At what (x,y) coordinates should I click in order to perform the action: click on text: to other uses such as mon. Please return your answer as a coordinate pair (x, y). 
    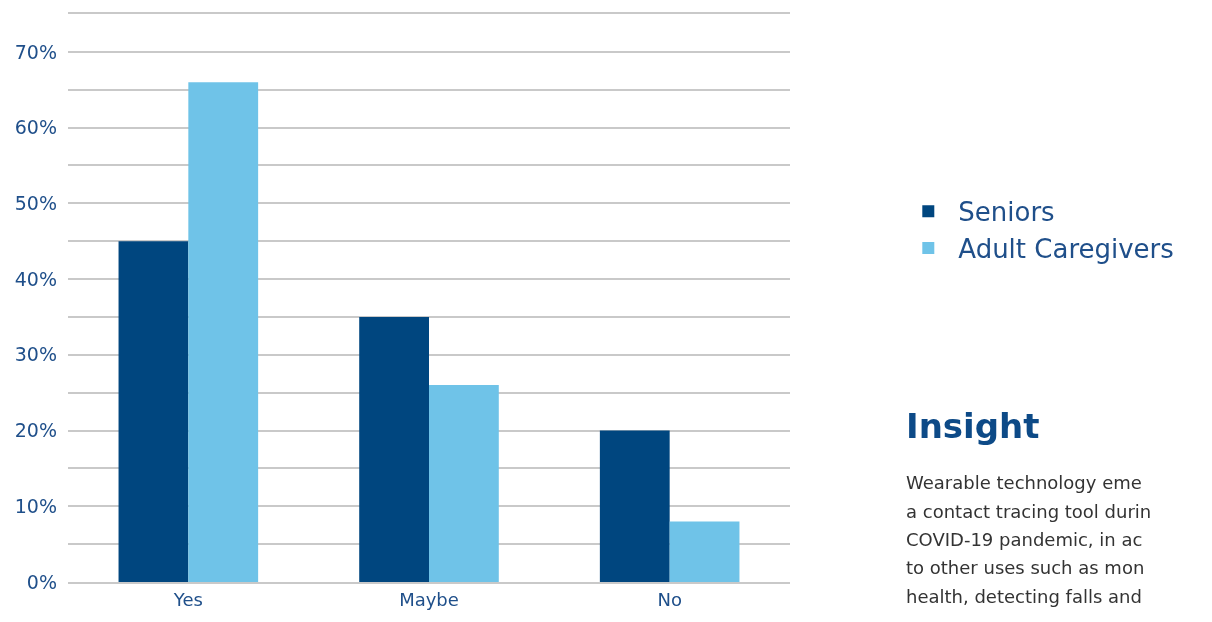
    Looking at the image, I should click on (1025, 567).